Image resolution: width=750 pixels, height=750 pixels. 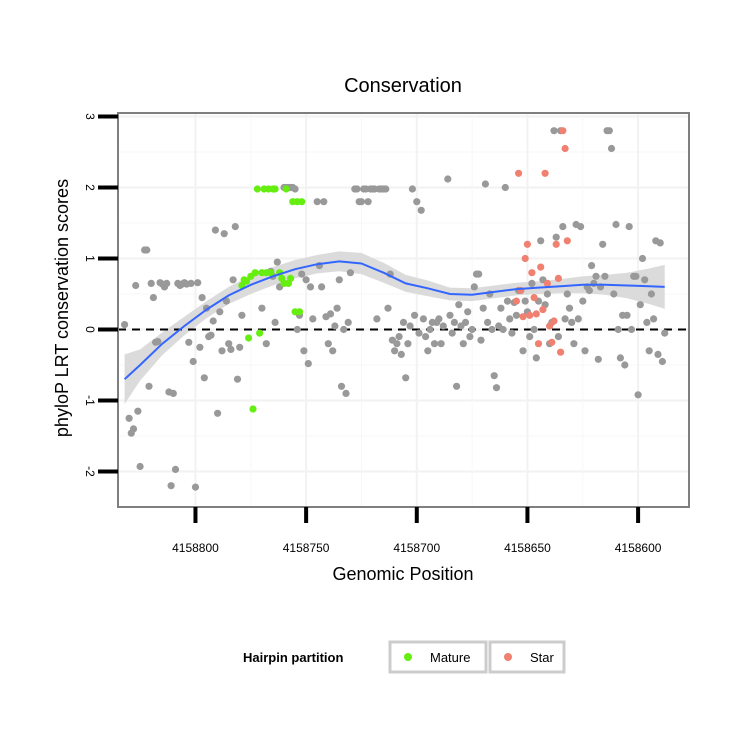 What do you see at coordinates (403, 86) in the screenshot?
I see `chart-title: Conservation` at bounding box center [403, 86].